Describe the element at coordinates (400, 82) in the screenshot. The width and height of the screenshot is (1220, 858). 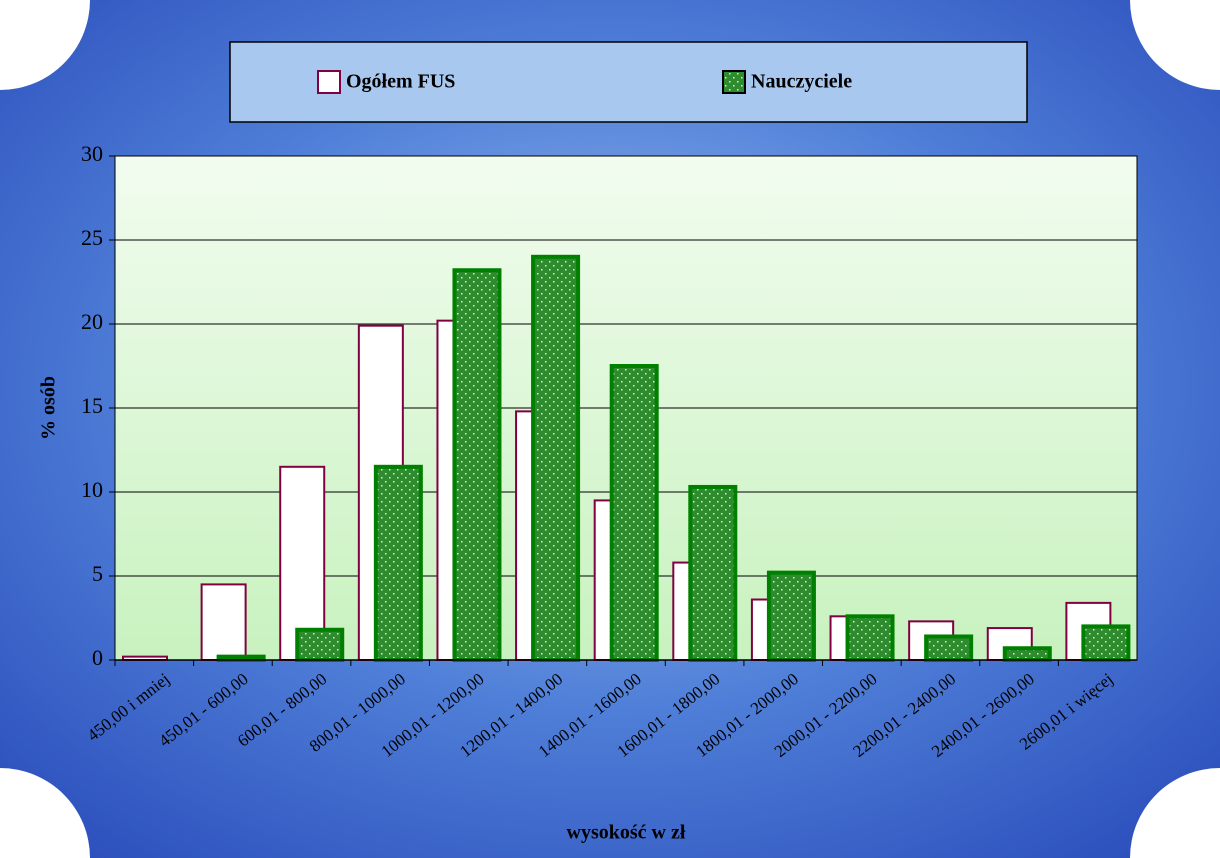
I see `legend-label: Ogółem FUS` at that location.